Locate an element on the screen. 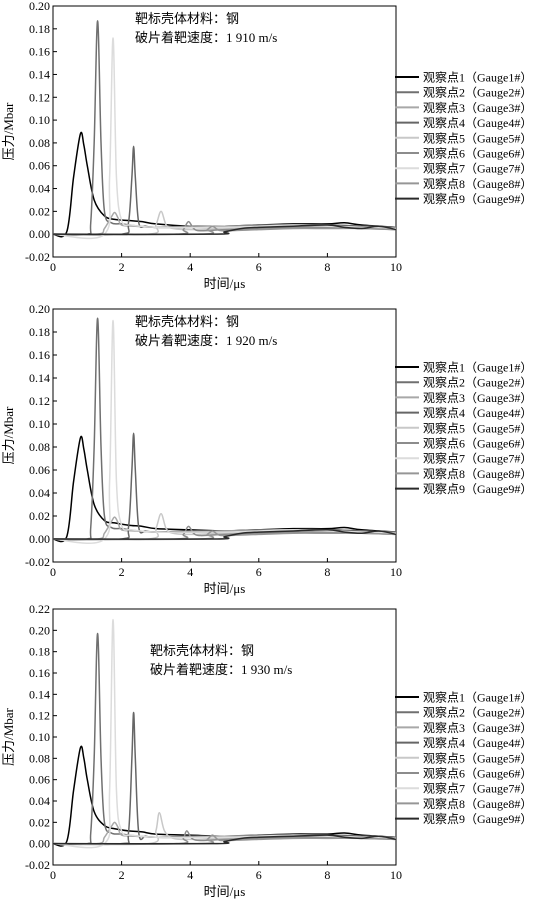 The height and width of the screenshot is (899, 547). y-tick-label: 0.22 is located at coordinates (39, 609).